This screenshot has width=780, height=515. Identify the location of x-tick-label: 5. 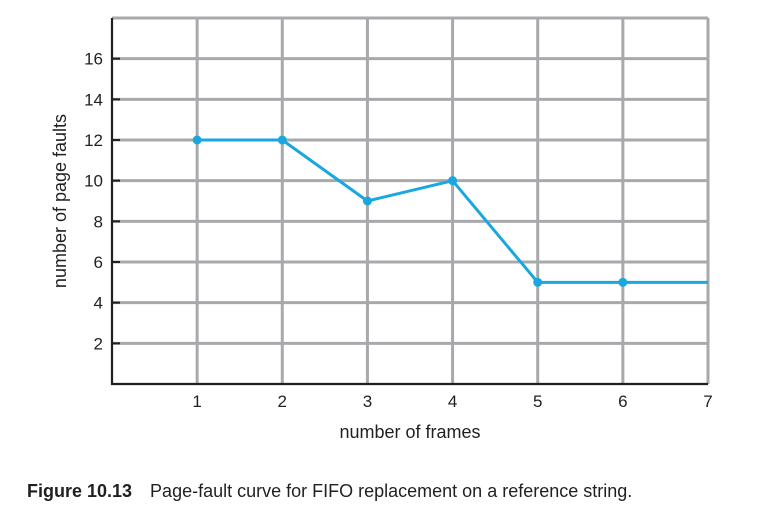
(537, 401).